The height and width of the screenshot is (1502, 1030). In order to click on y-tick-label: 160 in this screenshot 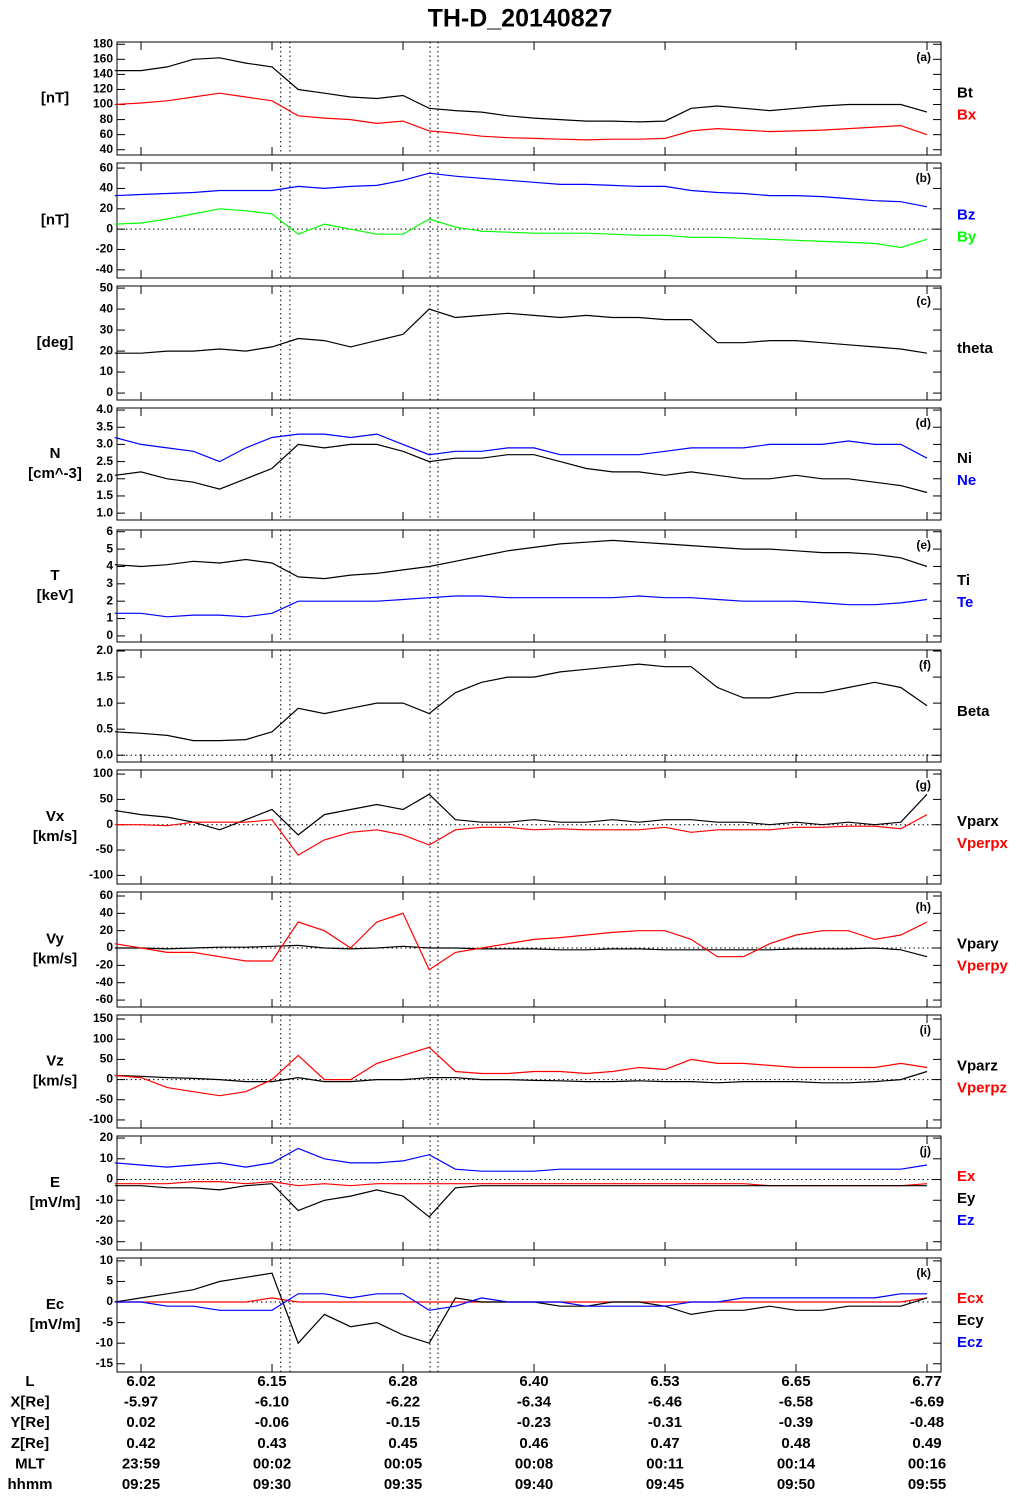, I will do `click(103, 58)`.